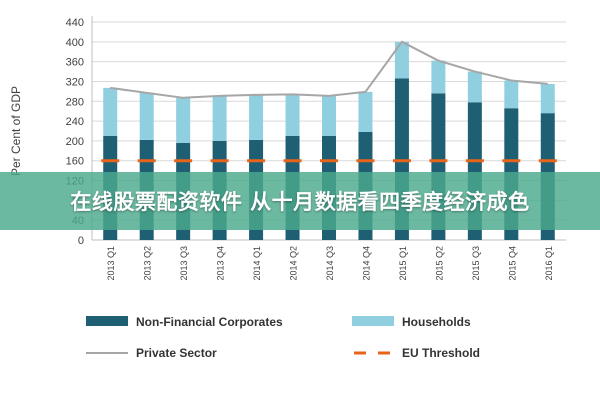 The width and height of the screenshot is (600, 405). What do you see at coordinates (330, 263) in the screenshot?
I see `x-tick-label: 2014 Q3` at bounding box center [330, 263].